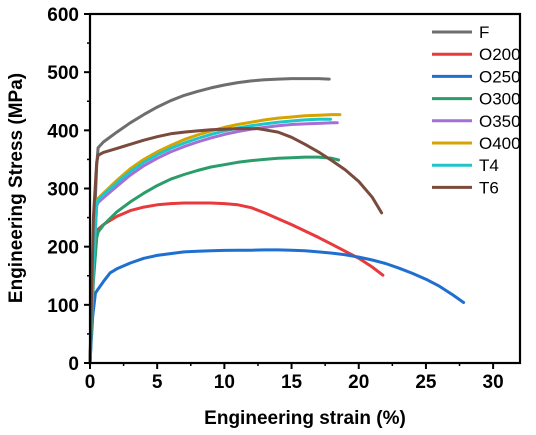 This screenshot has width=536, height=435. What do you see at coordinates (489, 165) in the screenshot?
I see `legend-label: T4` at bounding box center [489, 165].